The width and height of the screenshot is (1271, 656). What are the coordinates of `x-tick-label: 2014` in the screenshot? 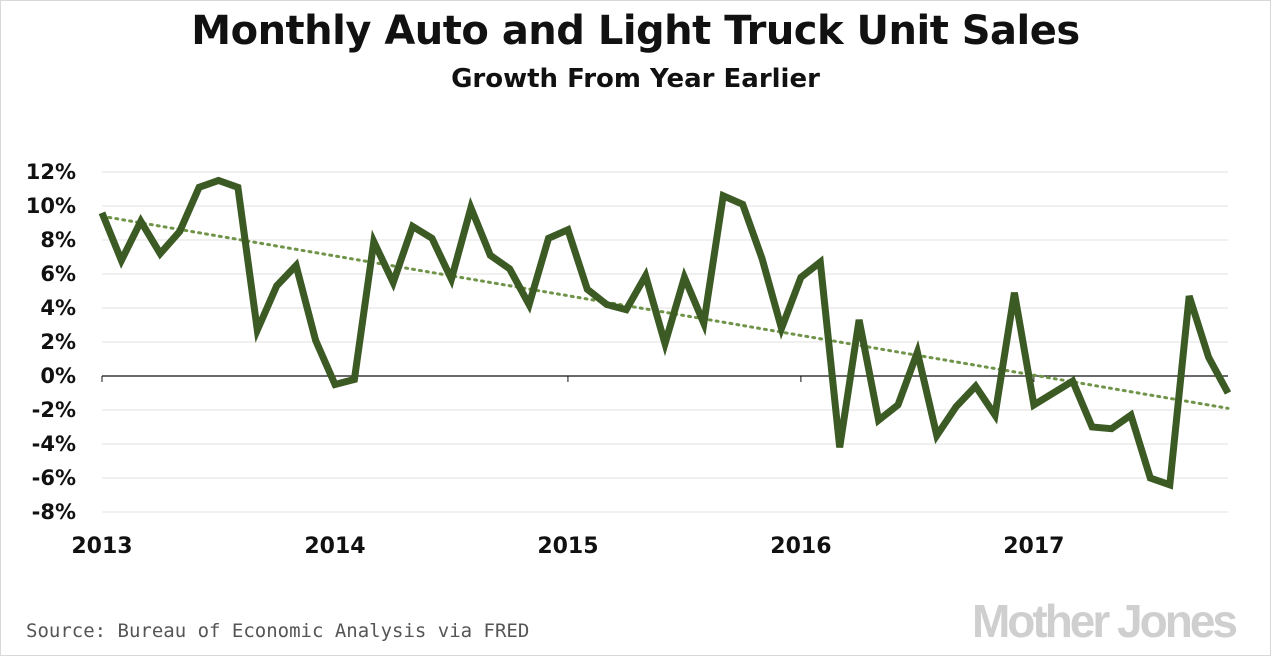 It's located at (334, 546).